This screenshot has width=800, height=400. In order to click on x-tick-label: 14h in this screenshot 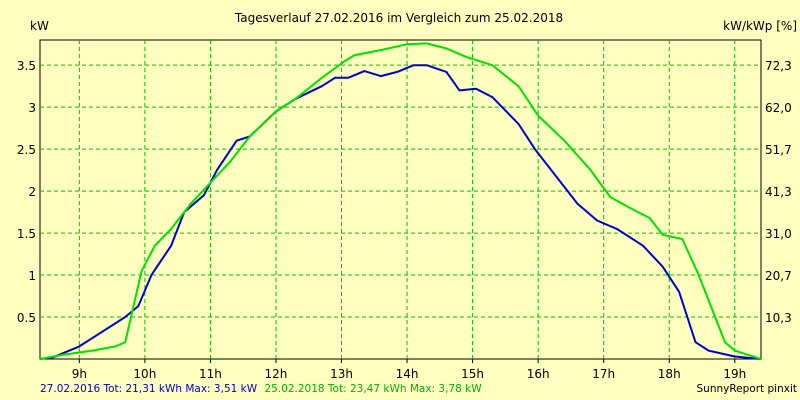, I will do `click(407, 374)`.